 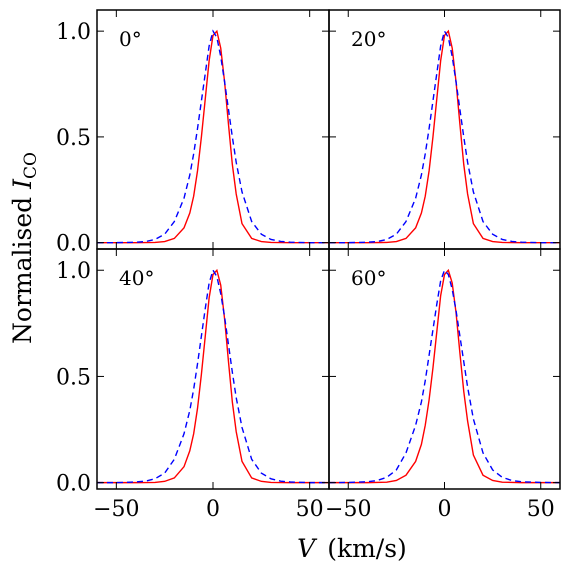 What do you see at coordinates (445, 509) in the screenshot?
I see `panel-3-xtick-label-1: 0` at bounding box center [445, 509].